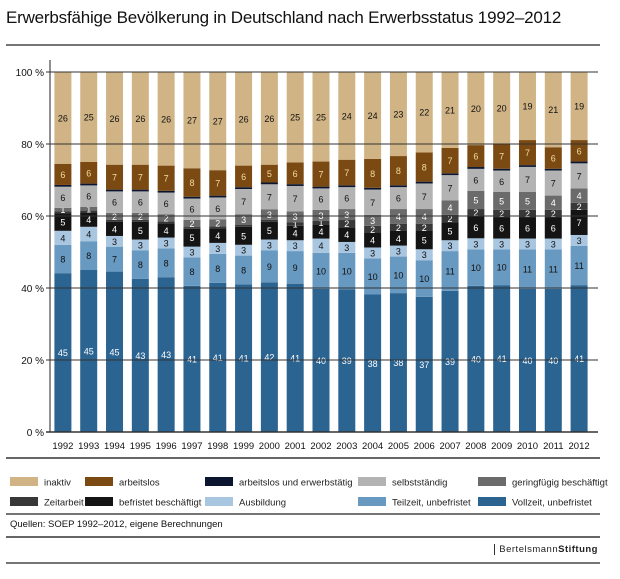 Image resolution: width=620 pixels, height=579 pixels. What do you see at coordinates (191, 446) in the screenshot?
I see `x-tick-label: 1997` at bounding box center [191, 446].